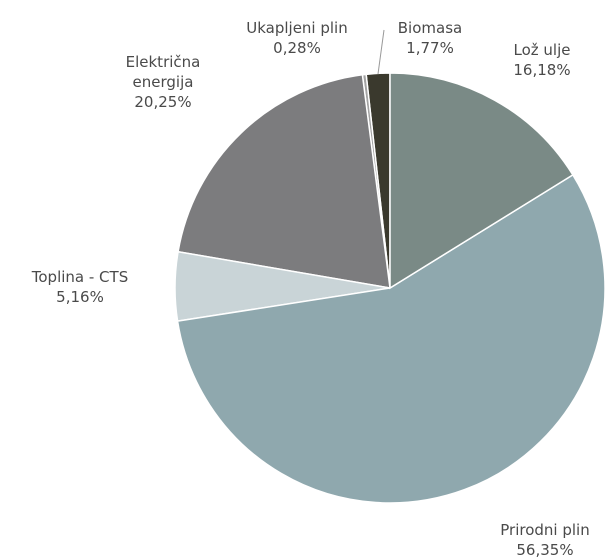 The image size is (614, 559). Describe the element at coordinates (542, 70) in the screenshot. I see `value-label: 16,18%` at that location.